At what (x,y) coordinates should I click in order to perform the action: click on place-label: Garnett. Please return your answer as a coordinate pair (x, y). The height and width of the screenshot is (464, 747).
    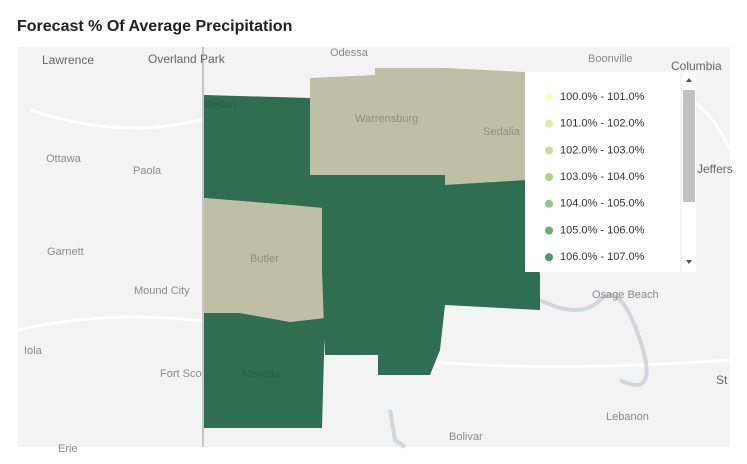
    Looking at the image, I should click on (65, 252).